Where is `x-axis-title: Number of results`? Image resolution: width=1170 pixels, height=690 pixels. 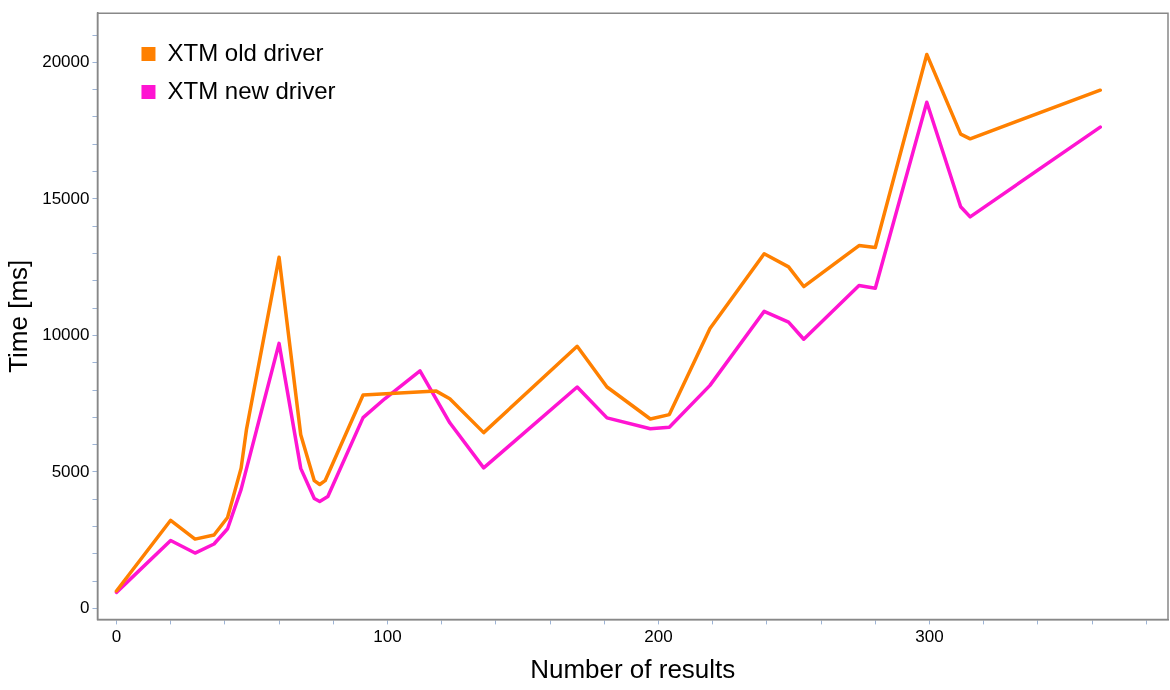 x-axis-title: Number of results is located at coordinates (633, 668).